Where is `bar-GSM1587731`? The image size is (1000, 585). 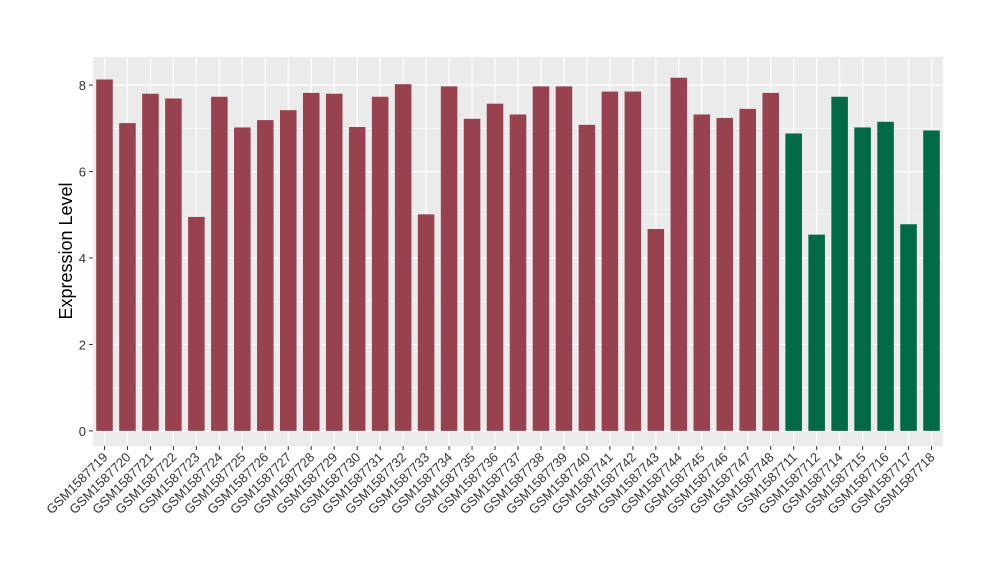 bar-GSM1587731 is located at coordinates (380, 263).